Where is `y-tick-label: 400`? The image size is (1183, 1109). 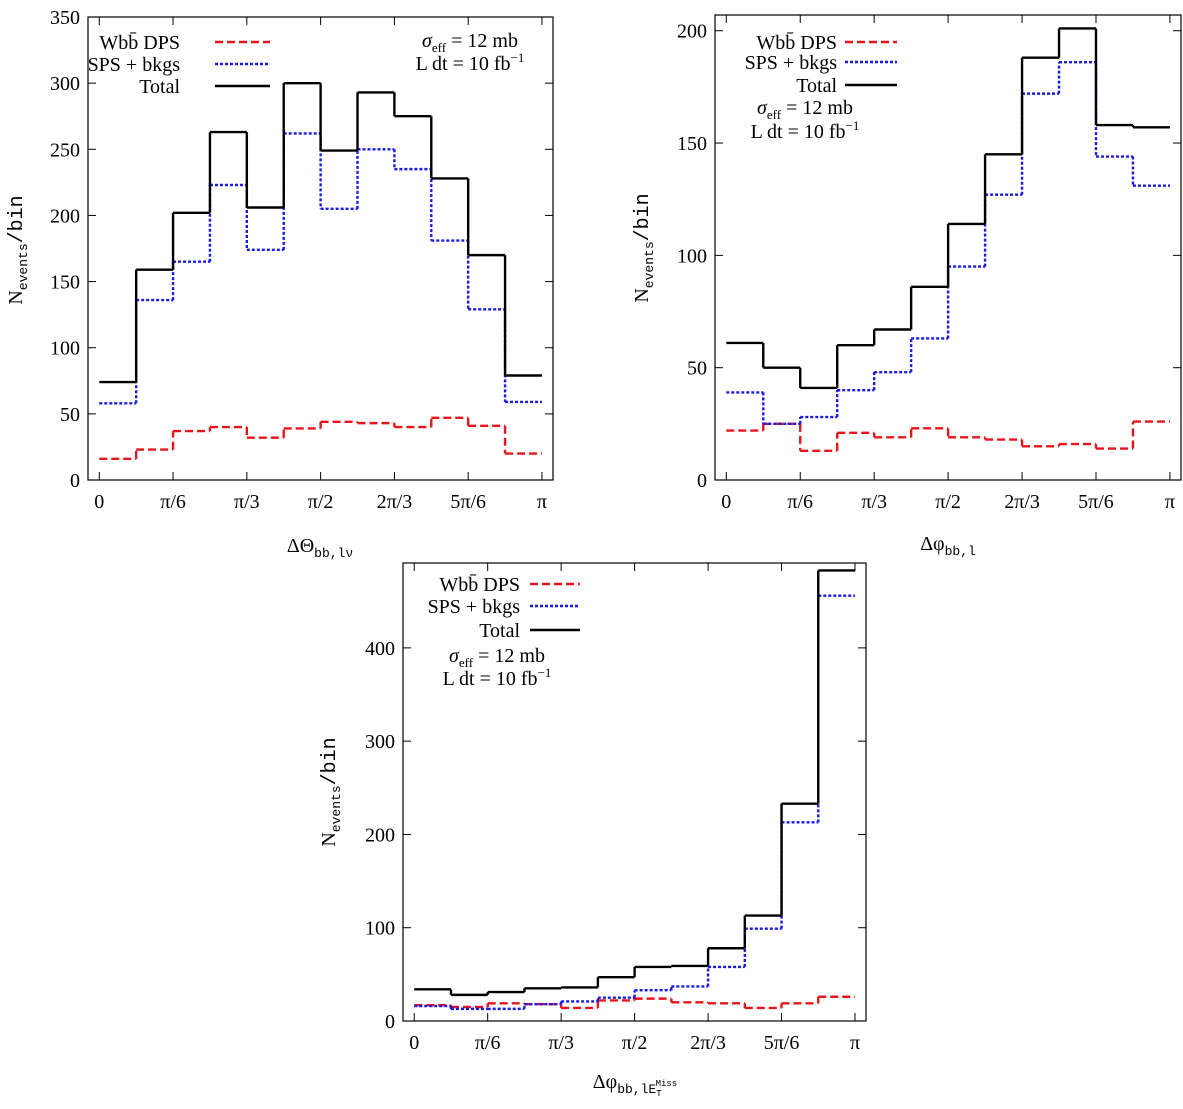 y-tick-label: 400 is located at coordinates (380, 649).